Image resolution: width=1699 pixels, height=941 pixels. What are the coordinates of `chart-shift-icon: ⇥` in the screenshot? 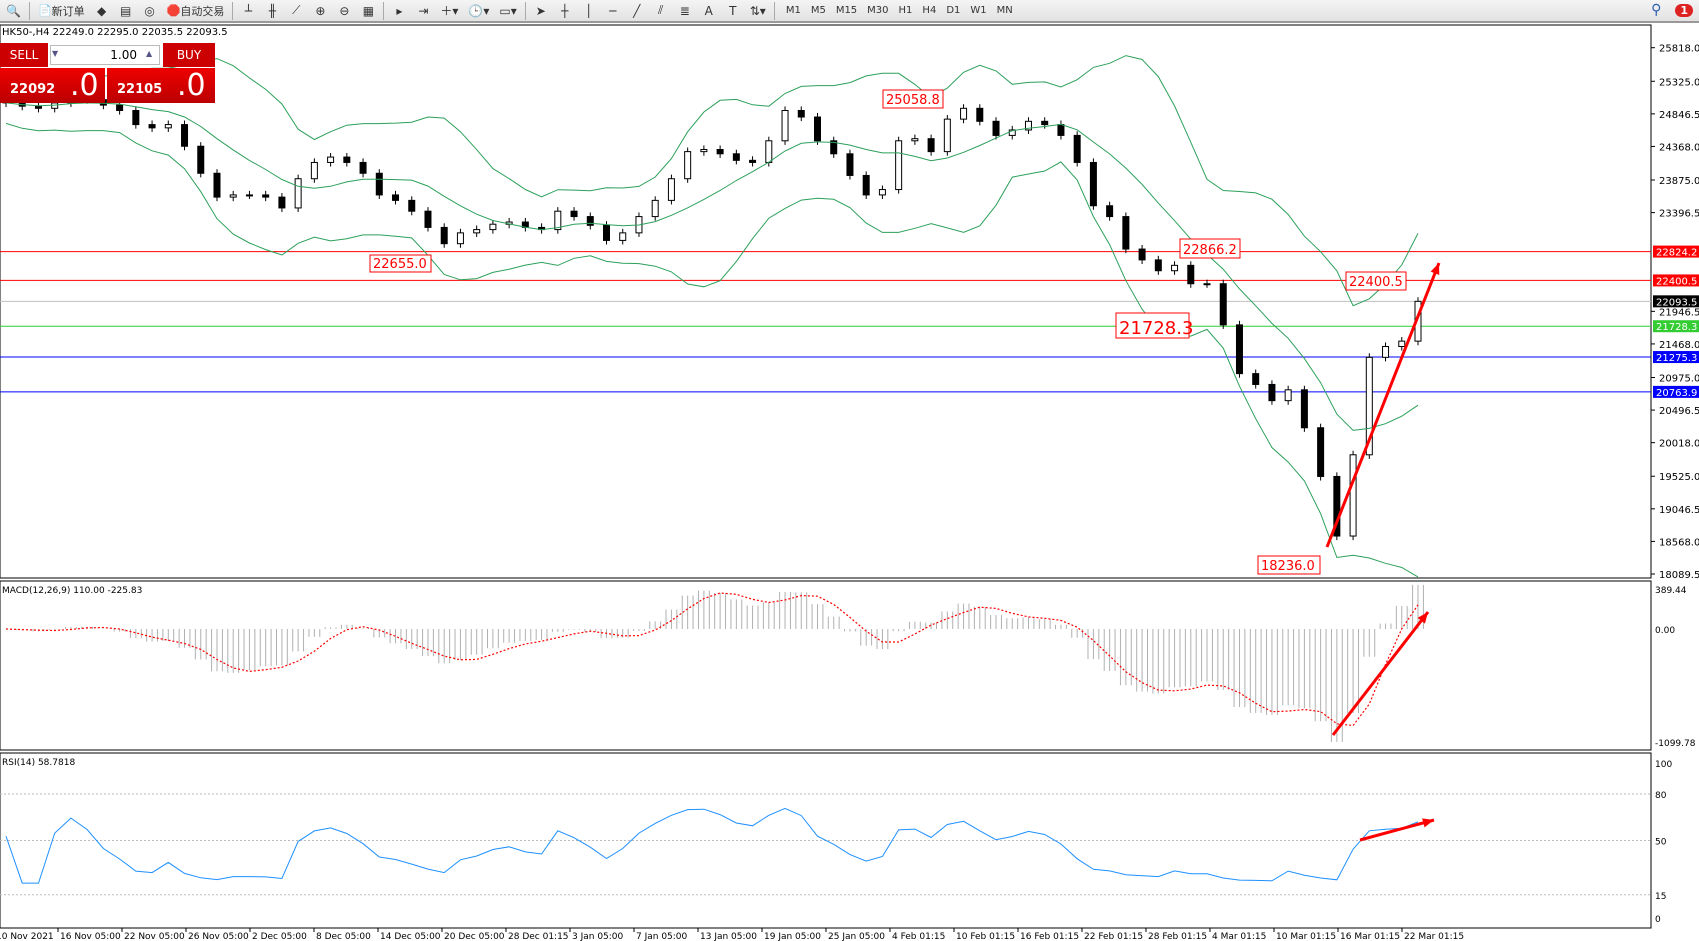 It's located at (423, 10).